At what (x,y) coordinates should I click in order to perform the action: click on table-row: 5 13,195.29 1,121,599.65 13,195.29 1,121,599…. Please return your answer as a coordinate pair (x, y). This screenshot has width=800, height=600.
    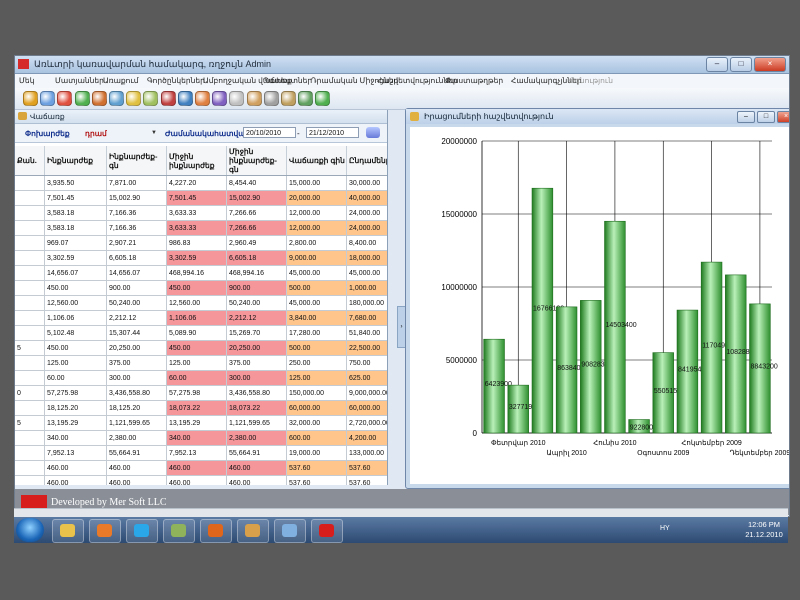
    Looking at the image, I should click on (201, 423).